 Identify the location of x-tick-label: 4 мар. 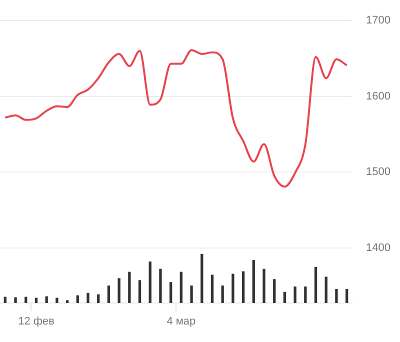
(181, 322).